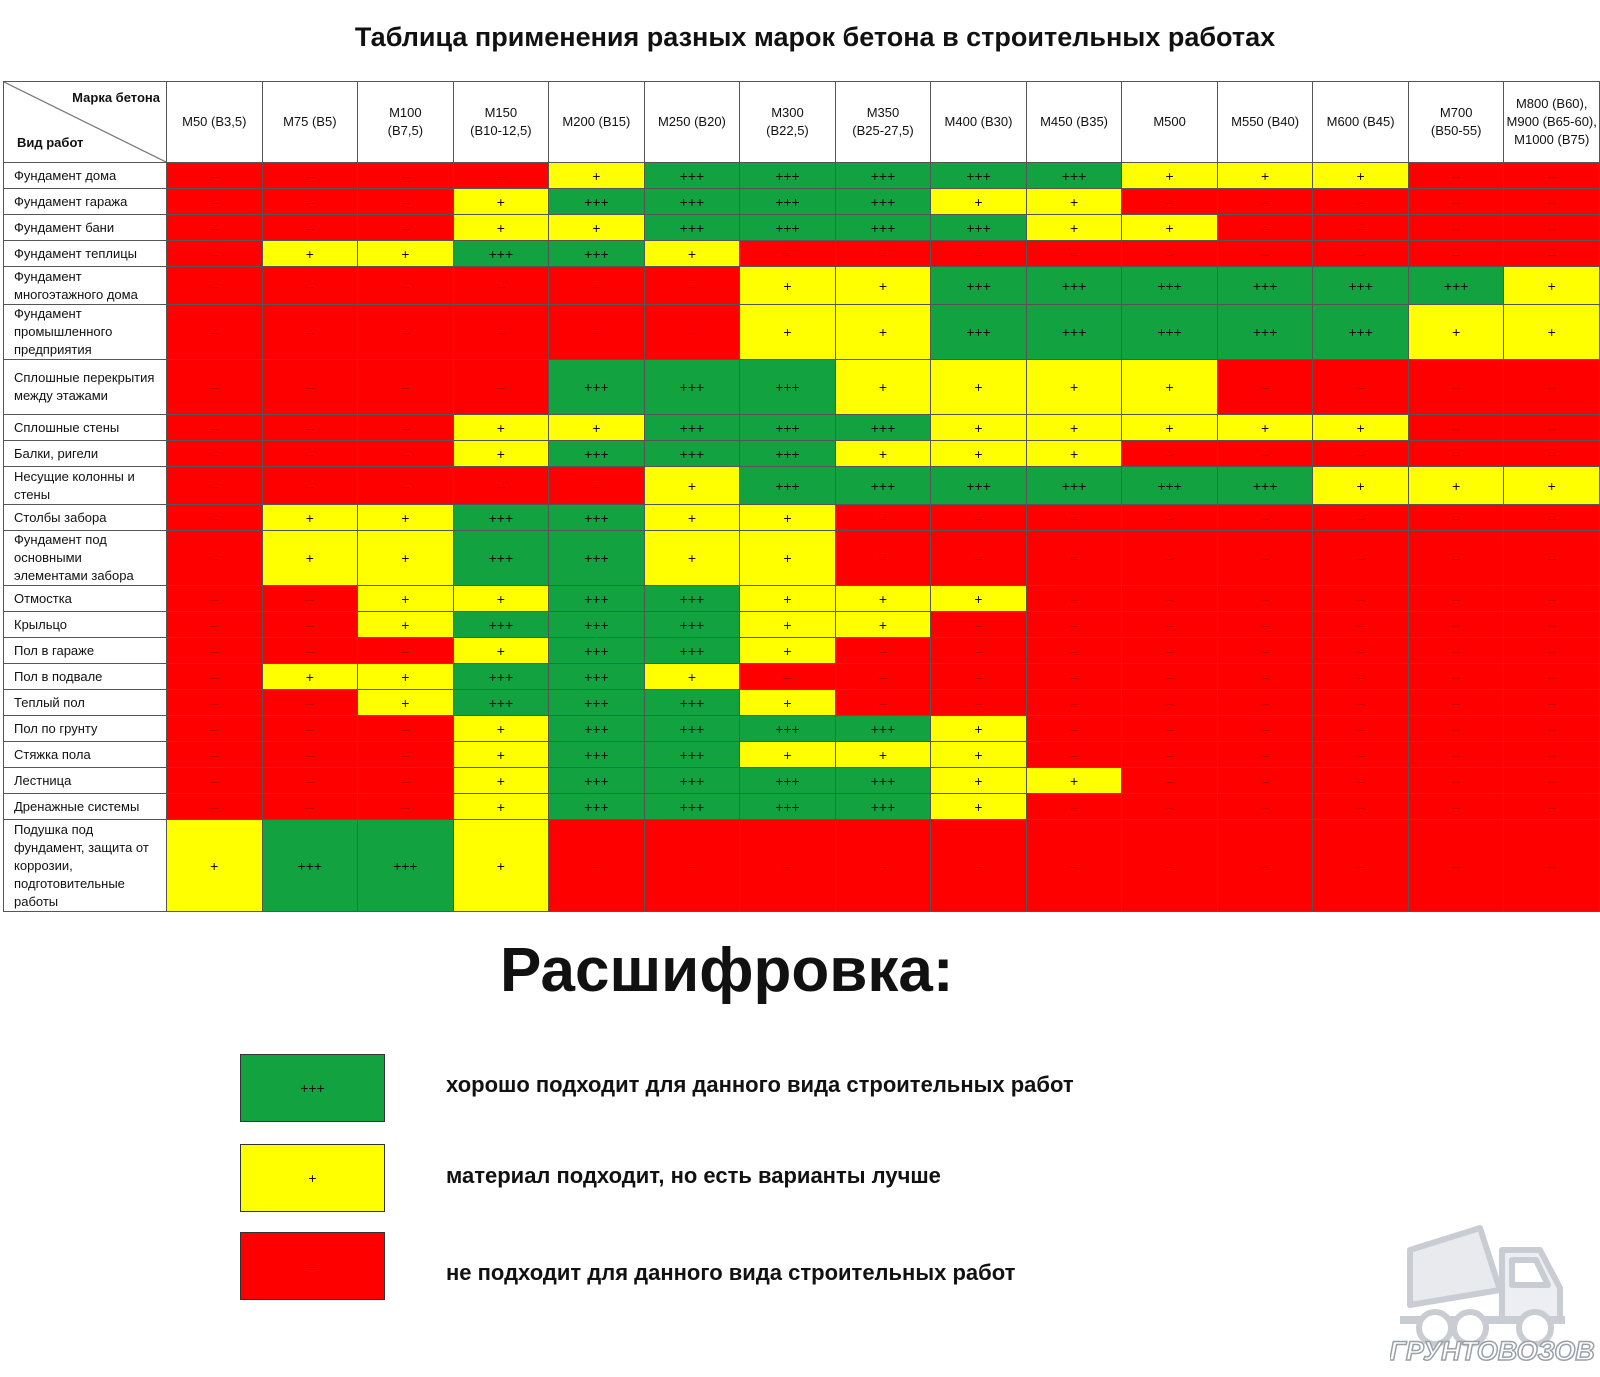  Describe the element at coordinates (85, 227) in the screenshot. I see `work-type-label: Фундамент бани` at that location.